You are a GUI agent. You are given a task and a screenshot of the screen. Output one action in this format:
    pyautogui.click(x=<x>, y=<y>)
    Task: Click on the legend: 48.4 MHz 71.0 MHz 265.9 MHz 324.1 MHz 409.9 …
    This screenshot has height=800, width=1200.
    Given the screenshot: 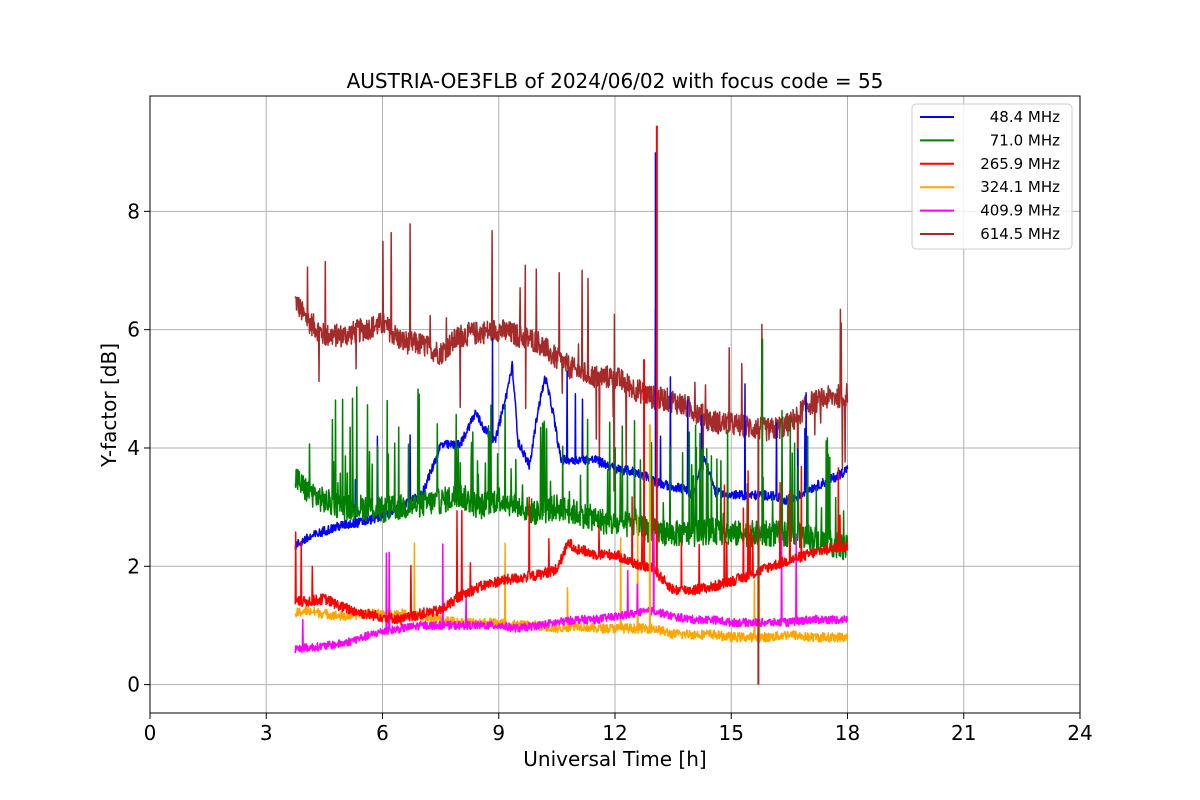 What is the action you would take?
    pyautogui.click(x=992, y=176)
    